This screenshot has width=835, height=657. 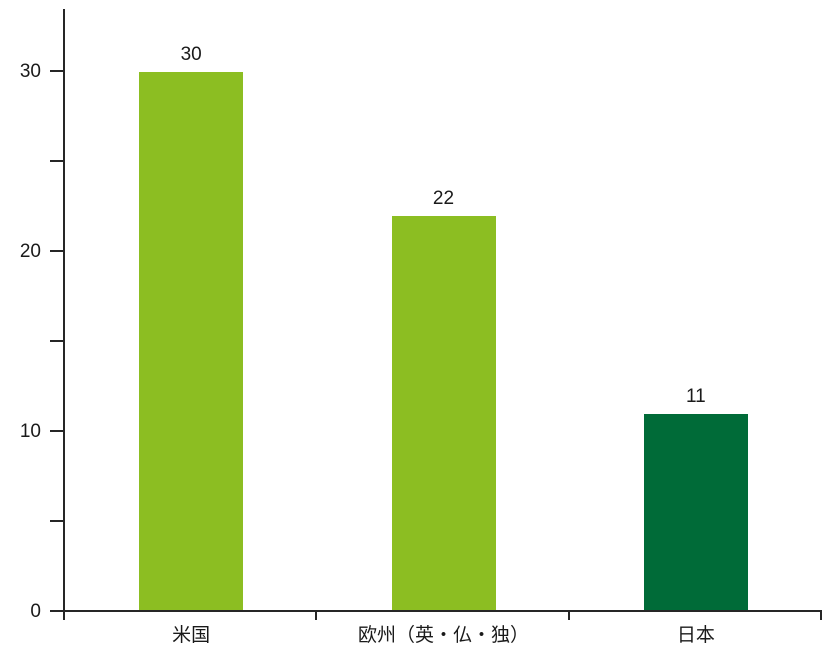 What do you see at coordinates (695, 635) in the screenshot?
I see `x-category-label: 日本` at bounding box center [695, 635].